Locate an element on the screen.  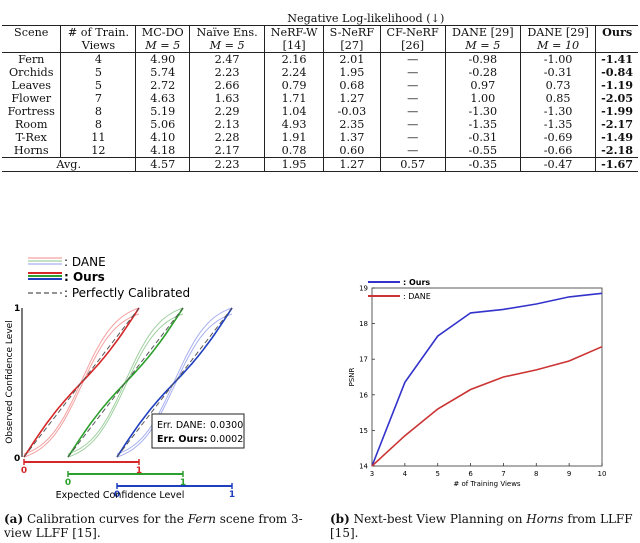
x-tick-label: 3 is located at coordinates (372, 474).